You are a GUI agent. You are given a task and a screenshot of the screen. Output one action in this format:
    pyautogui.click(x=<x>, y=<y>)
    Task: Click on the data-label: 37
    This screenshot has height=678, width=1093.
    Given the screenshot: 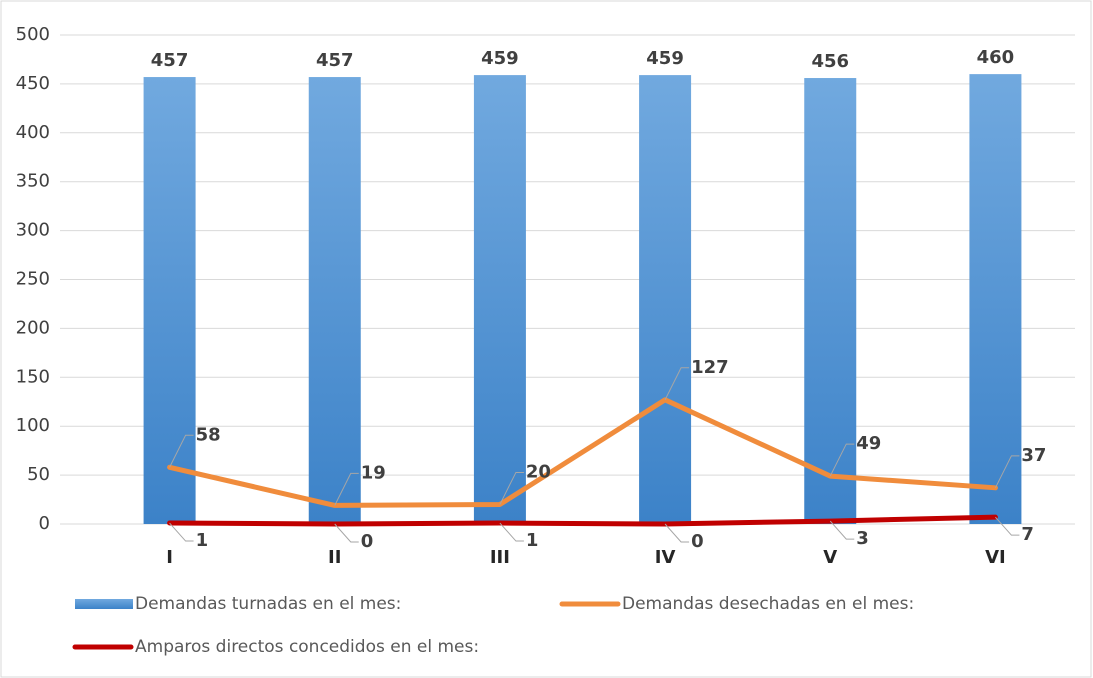 What is the action you would take?
    pyautogui.click(x=1033, y=455)
    